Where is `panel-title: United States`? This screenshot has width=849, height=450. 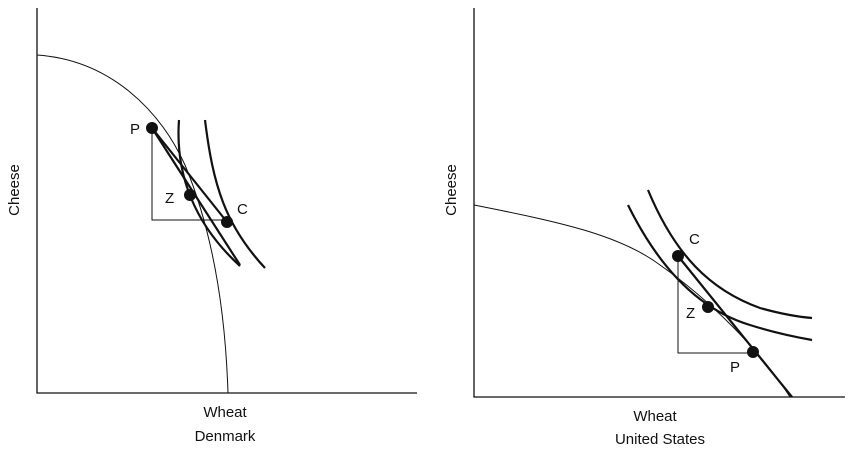
panel-title: United States is located at coordinates (660, 439).